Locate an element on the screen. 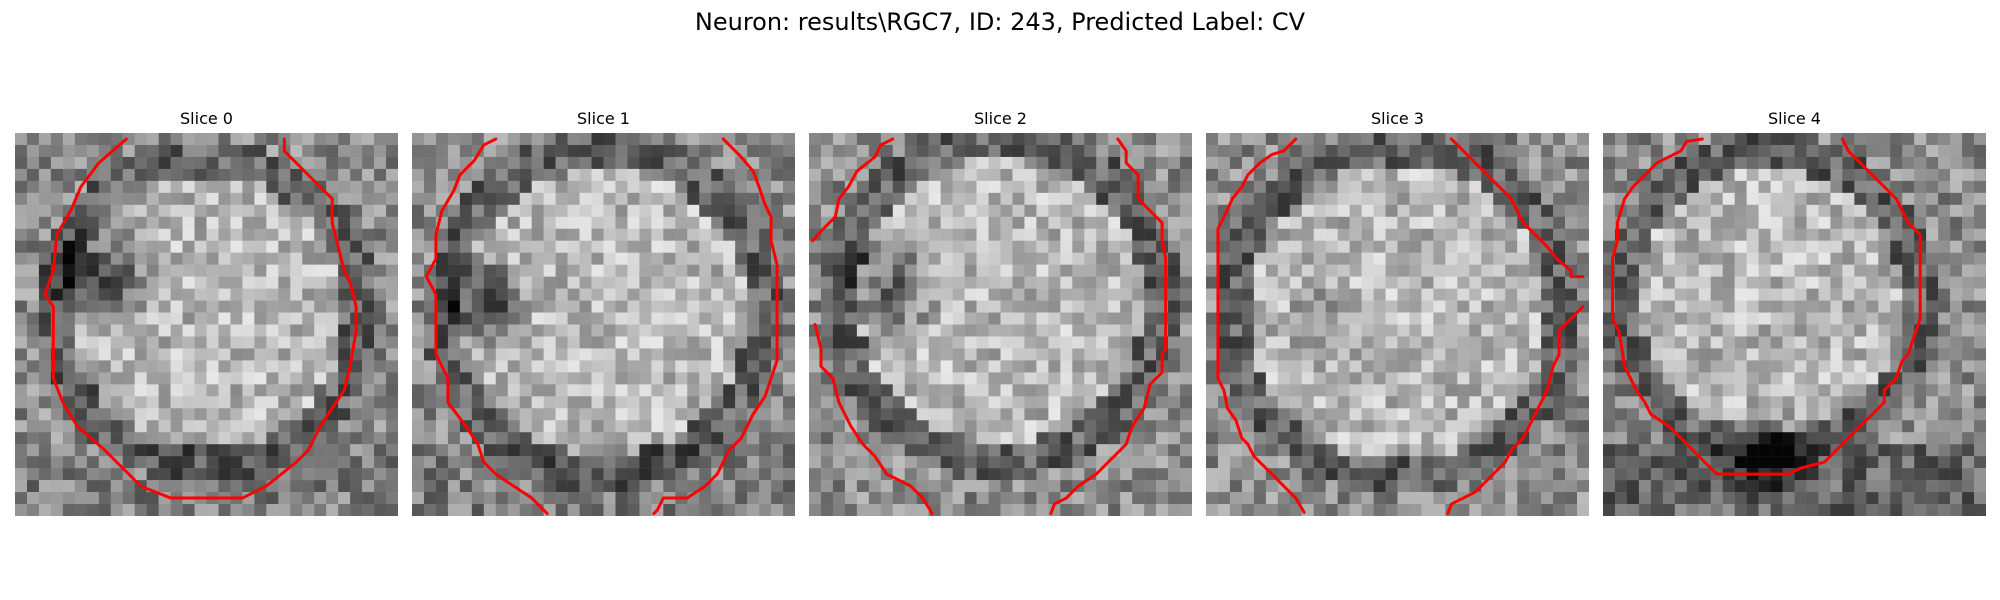 The image size is (2000, 600). segmentation-outline-3c is located at coordinates (1515, 410).